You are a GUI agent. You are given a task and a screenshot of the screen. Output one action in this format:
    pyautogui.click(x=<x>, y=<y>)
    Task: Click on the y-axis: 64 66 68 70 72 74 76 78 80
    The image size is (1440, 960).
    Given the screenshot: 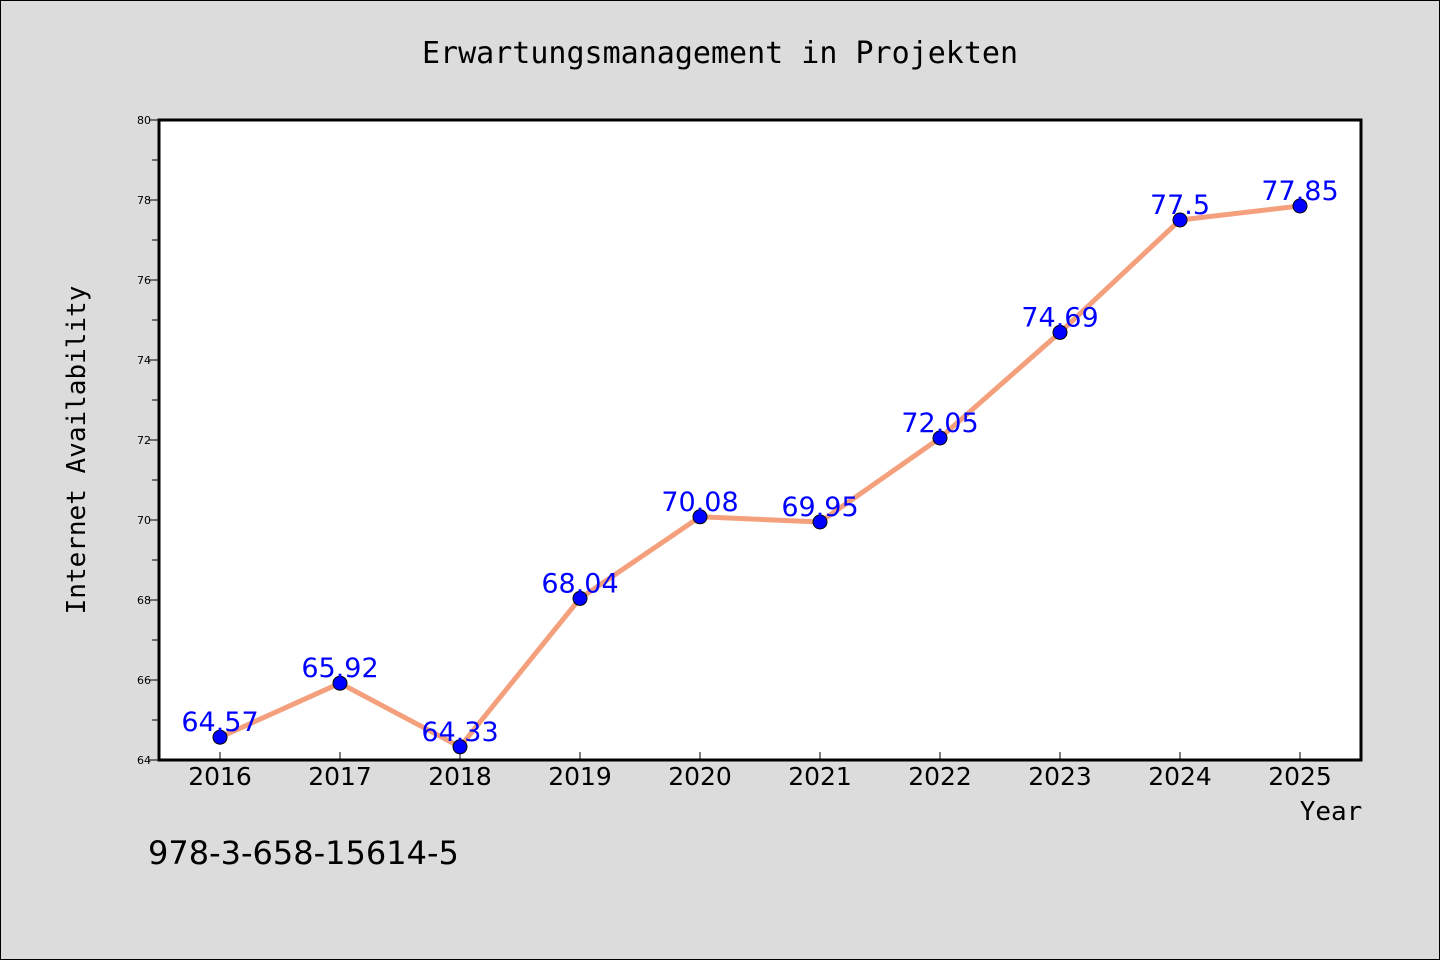 What is the action you would take?
    pyautogui.click(x=148, y=440)
    